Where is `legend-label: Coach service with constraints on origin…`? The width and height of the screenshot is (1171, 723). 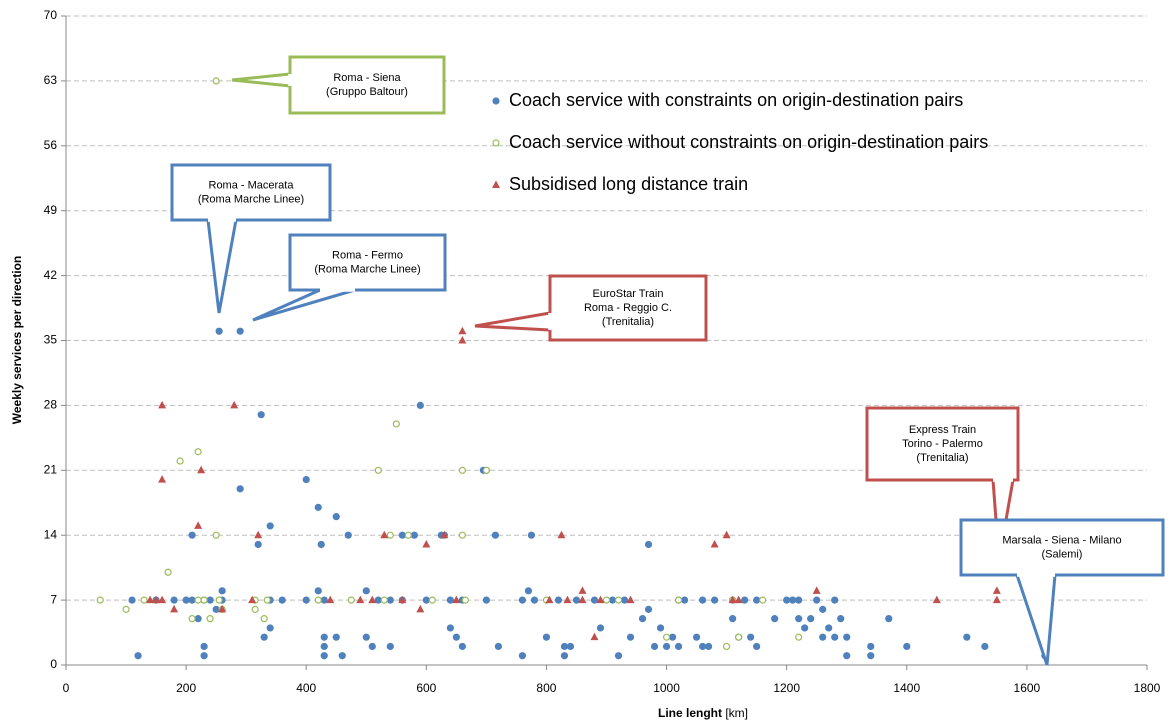
legend-label: Coach service with constraints on origin… is located at coordinates (736, 100).